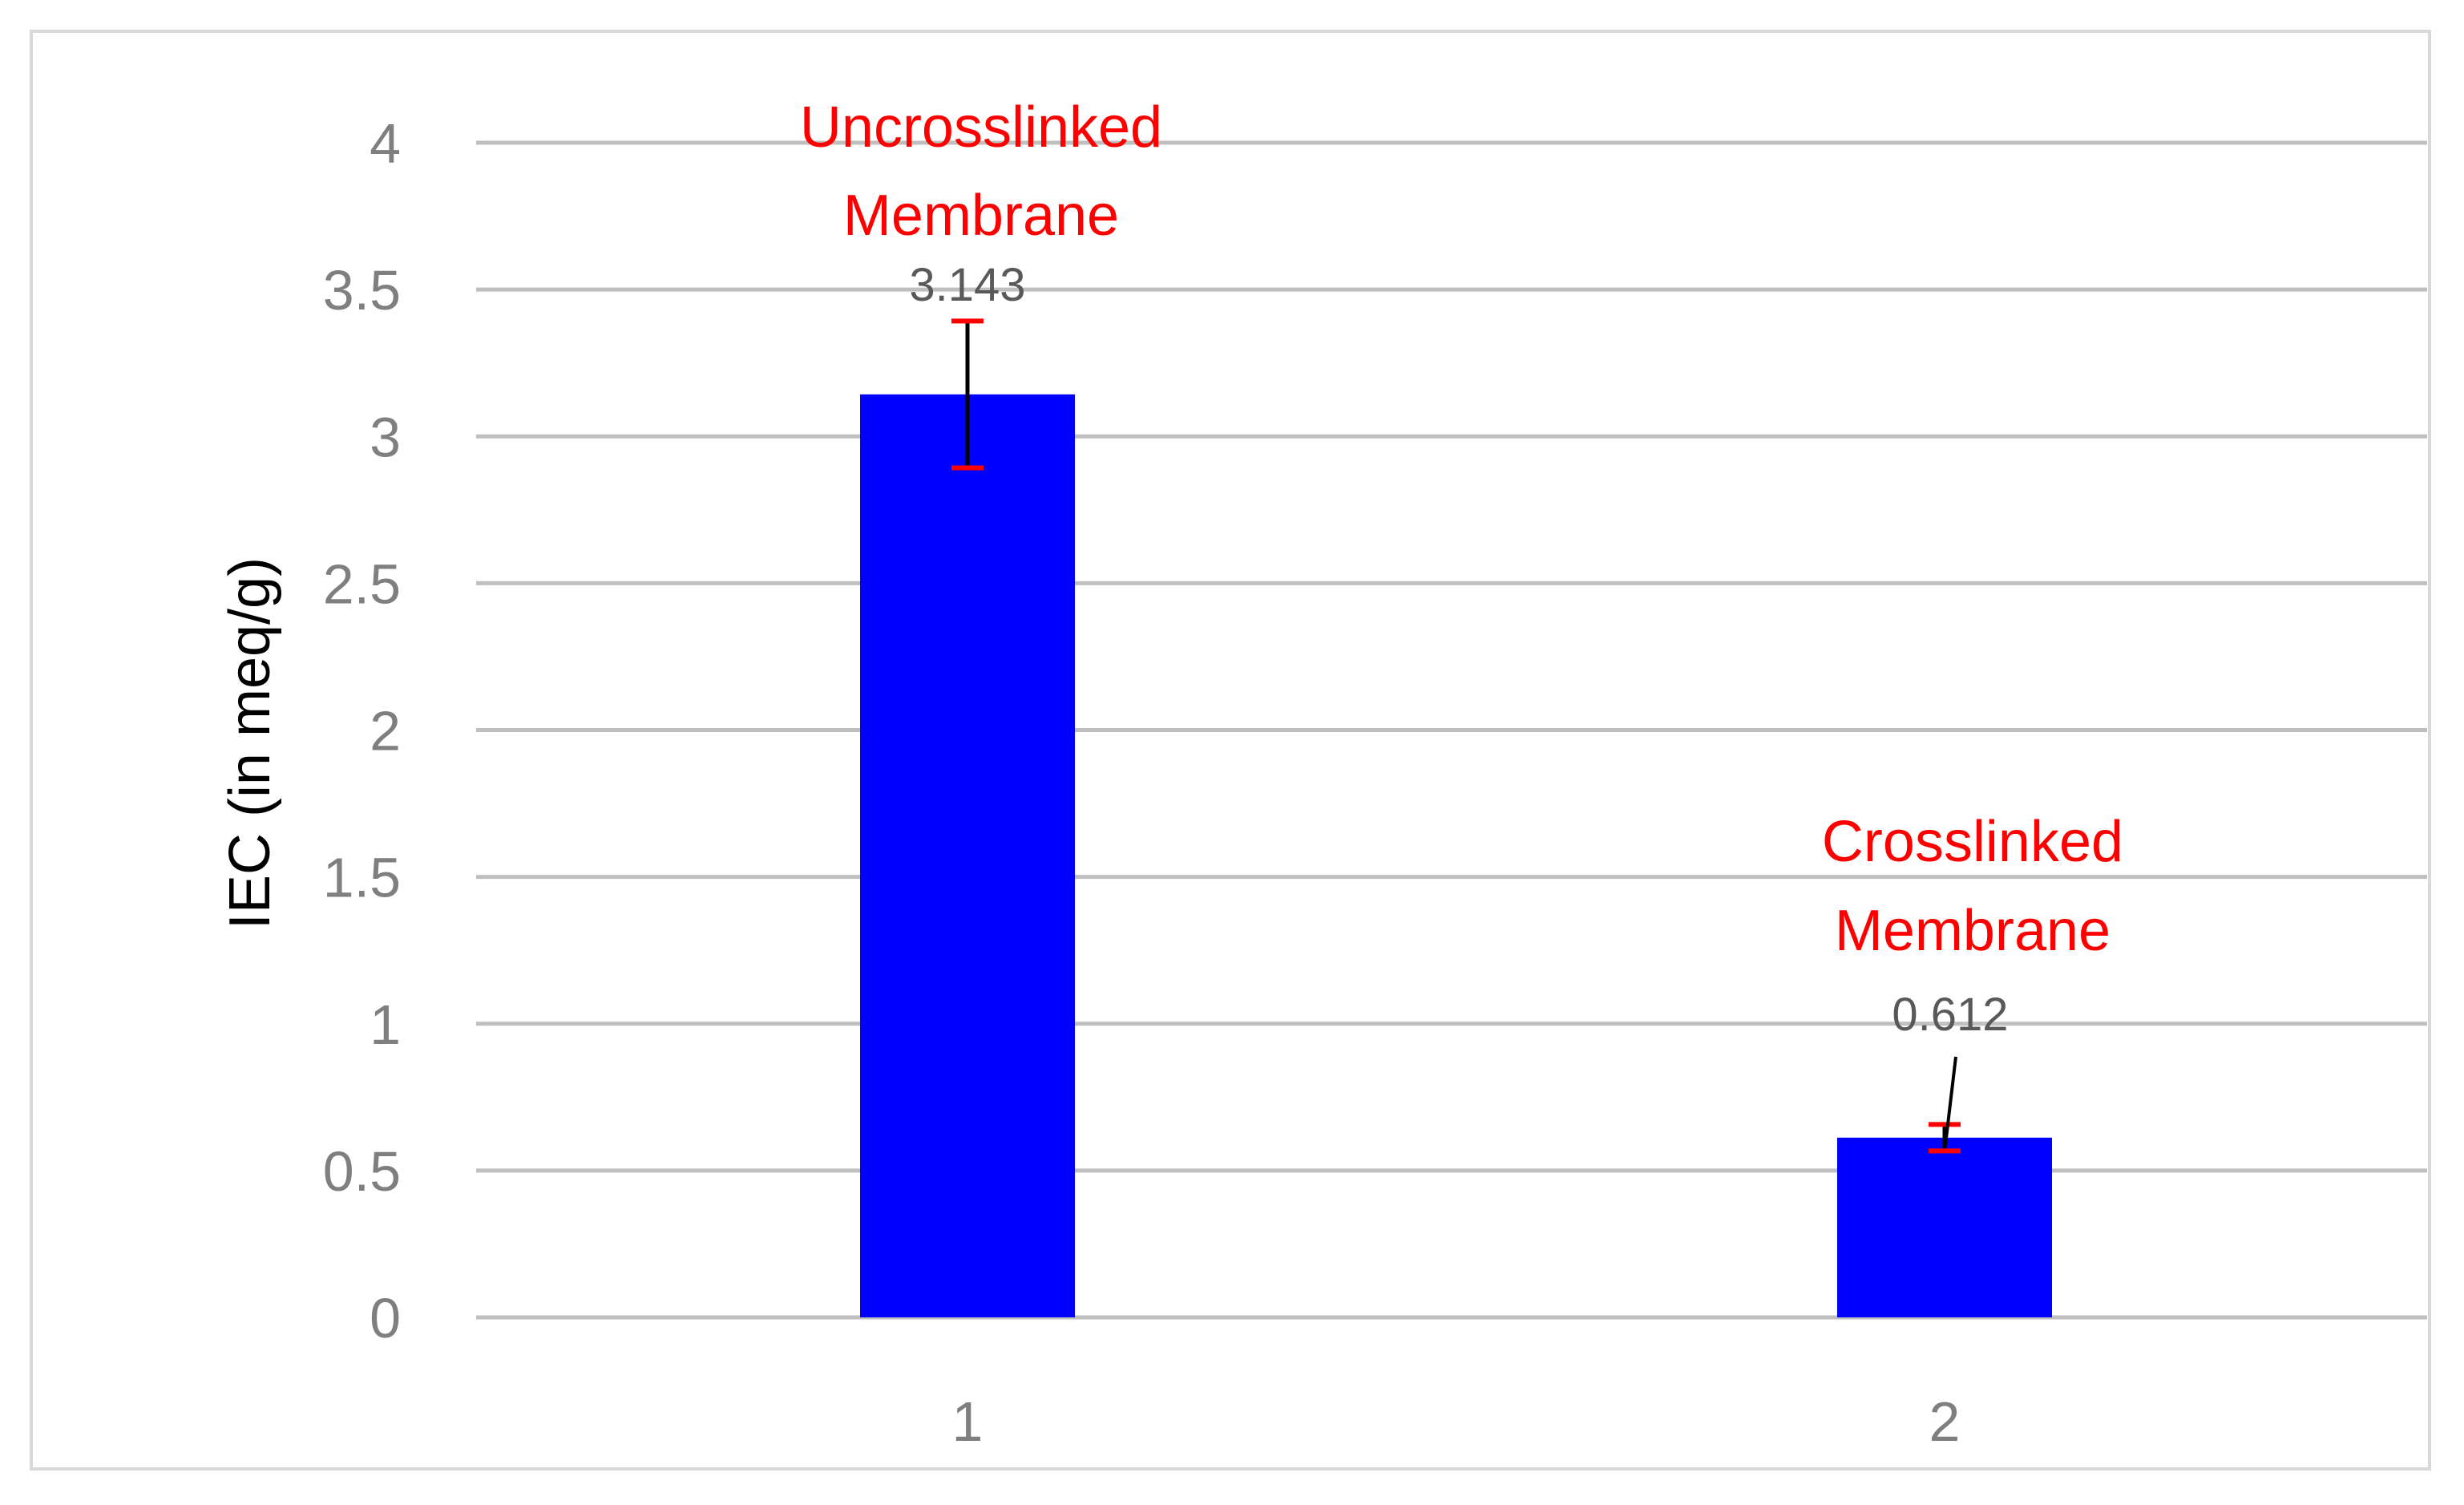 This screenshot has width=2464, height=1505. What do you see at coordinates (386, 1318) in the screenshot?
I see `y-tick-label: 0` at bounding box center [386, 1318].